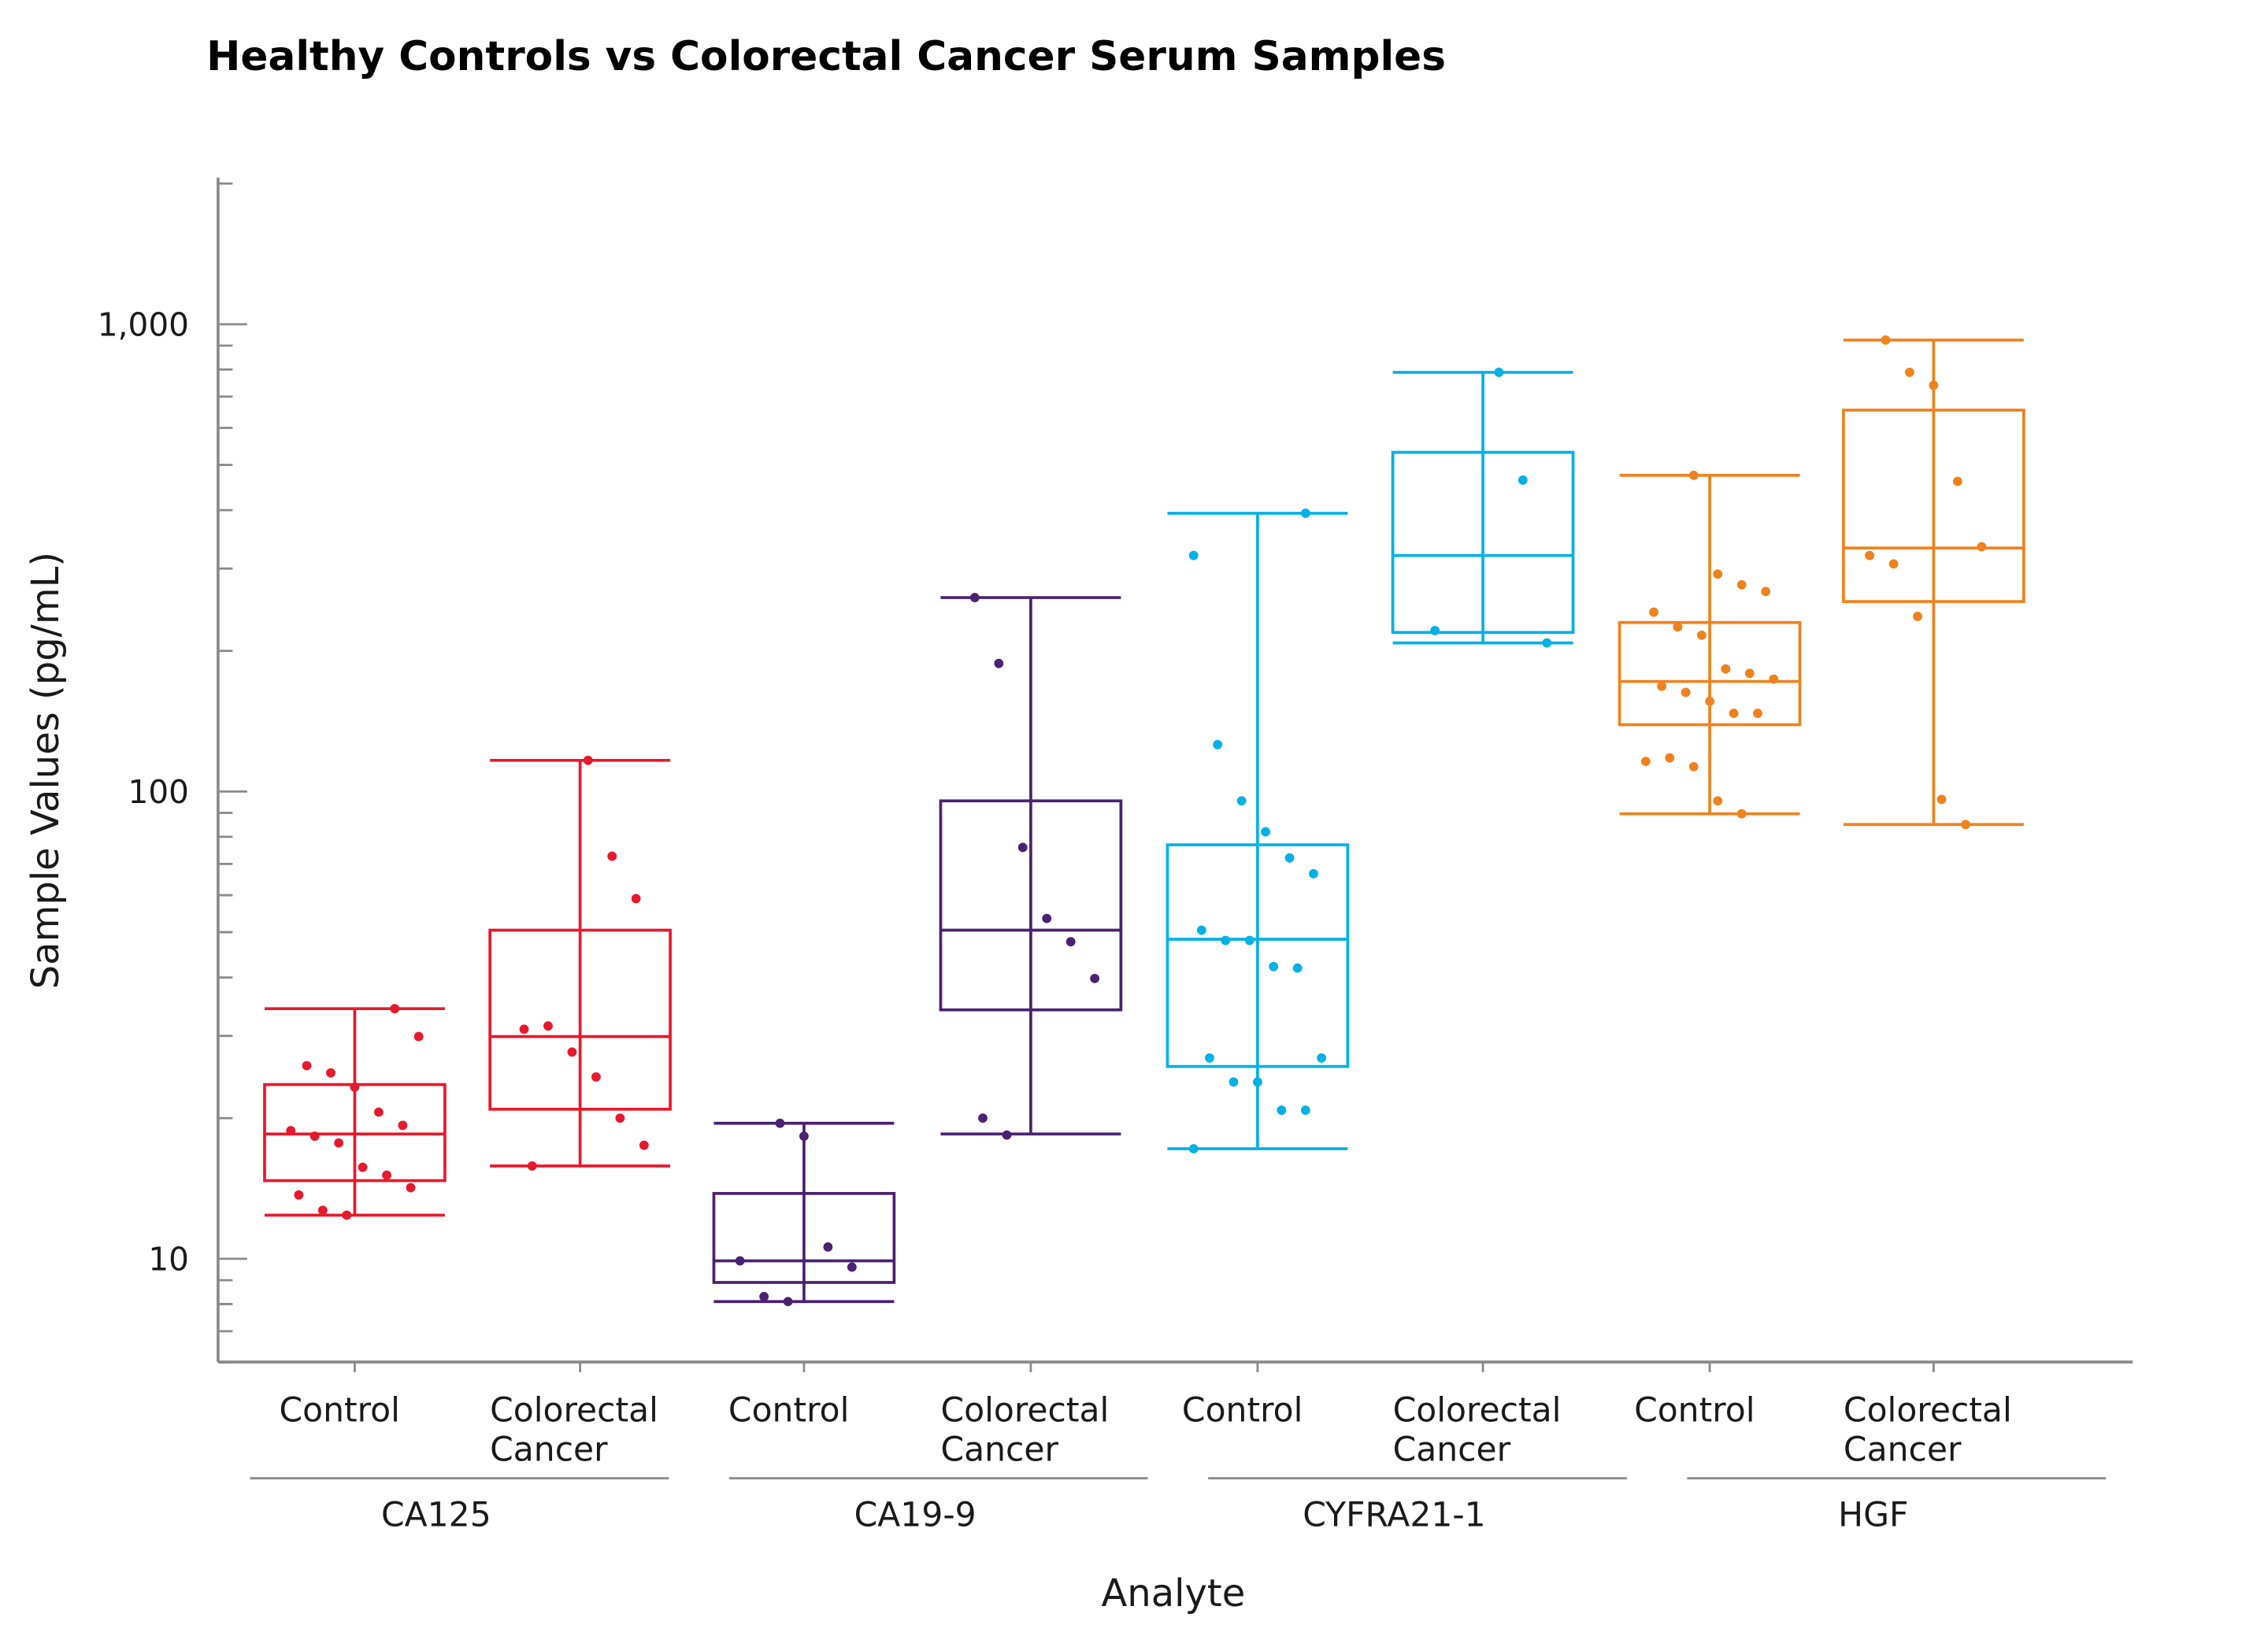 The image size is (2268, 1647). Describe the element at coordinates (46, 770) in the screenshot. I see `y-axis-label: Sample Values (pg/mL)` at that location.